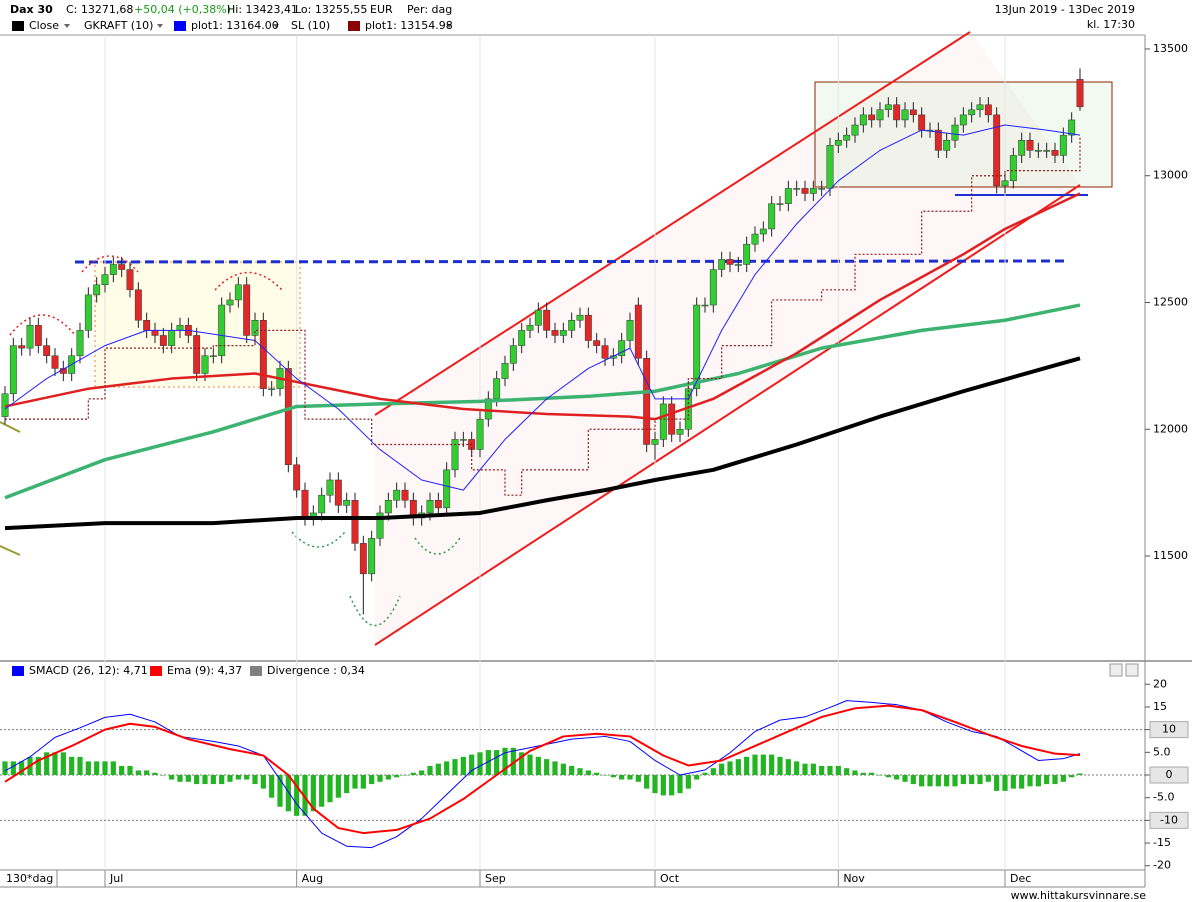  I want to click on y-tick-label: -15, so click(1162, 842).